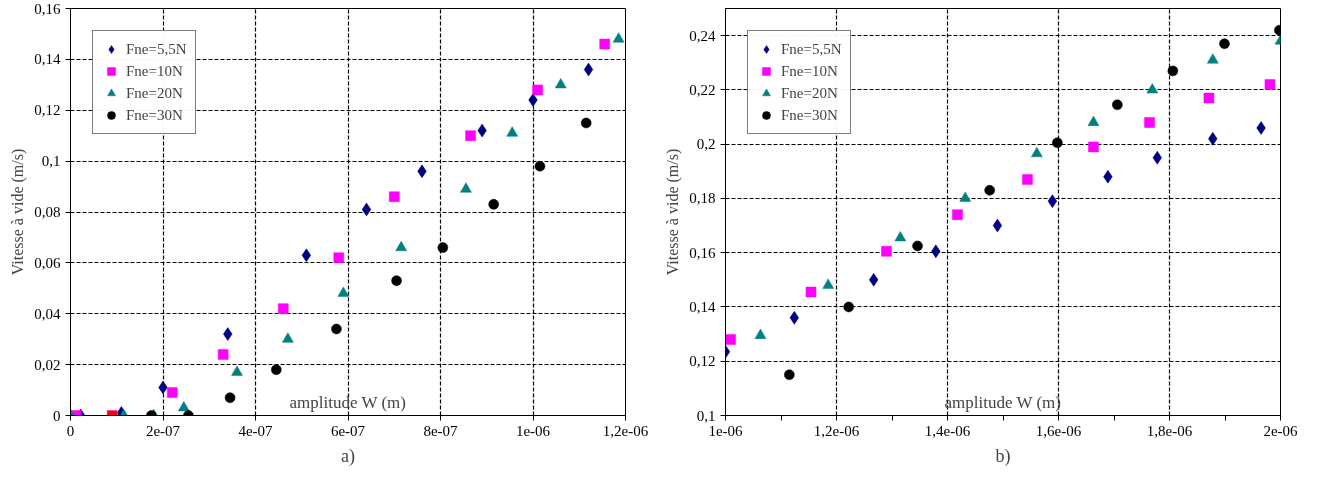  I want to click on y-tick-label: 0,08, so click(47, 212).